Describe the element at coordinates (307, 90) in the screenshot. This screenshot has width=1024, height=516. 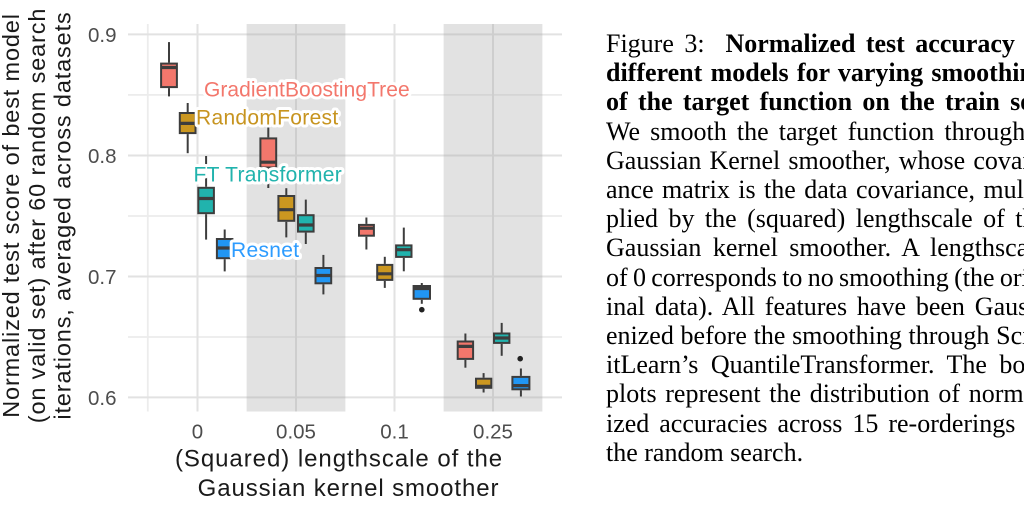
I see `svg-text: GradientBoostingTree` at that location.